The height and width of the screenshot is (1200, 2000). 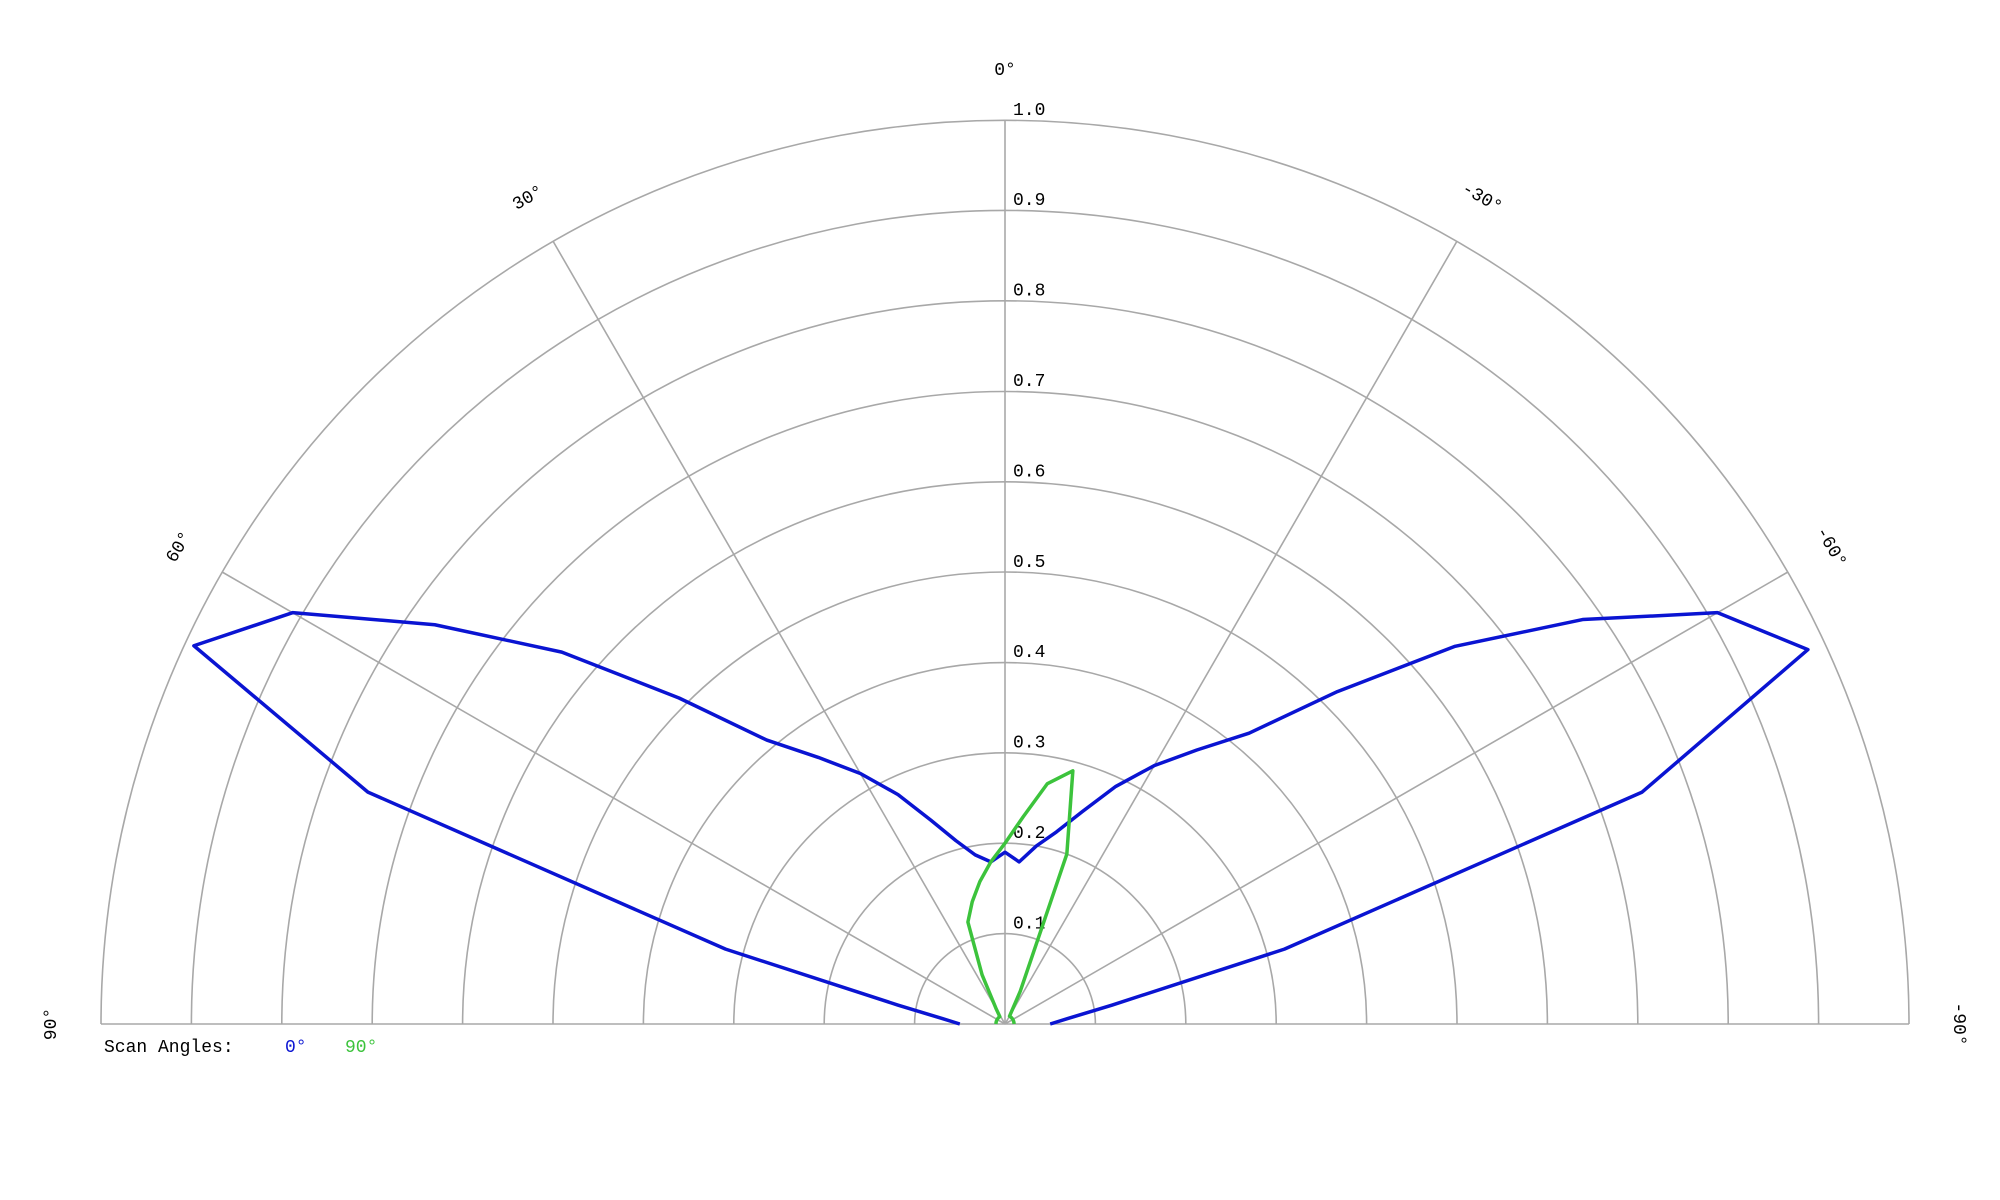 What do you see at coordinates (1958, 1023) in the screenshot?
I see `theta-tick-label: -90°` at bounding box center [1958, 1023].